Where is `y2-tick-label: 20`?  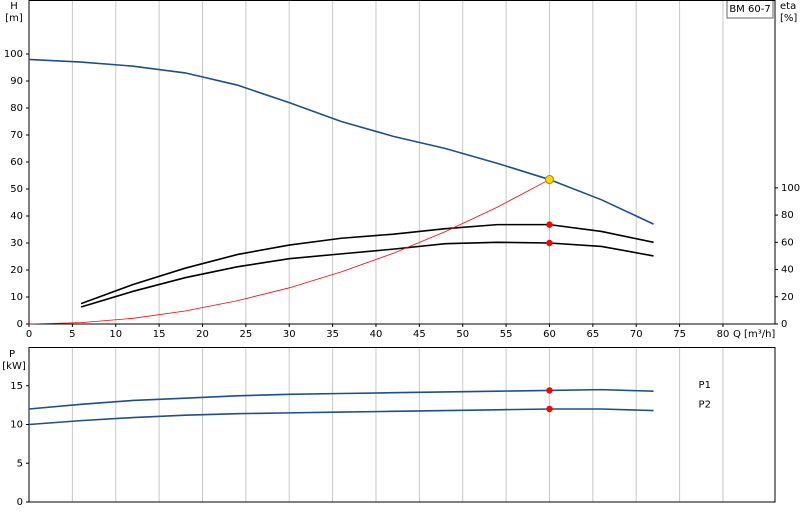
y2-tick-label: 20 is located at coordinates (787, 297).